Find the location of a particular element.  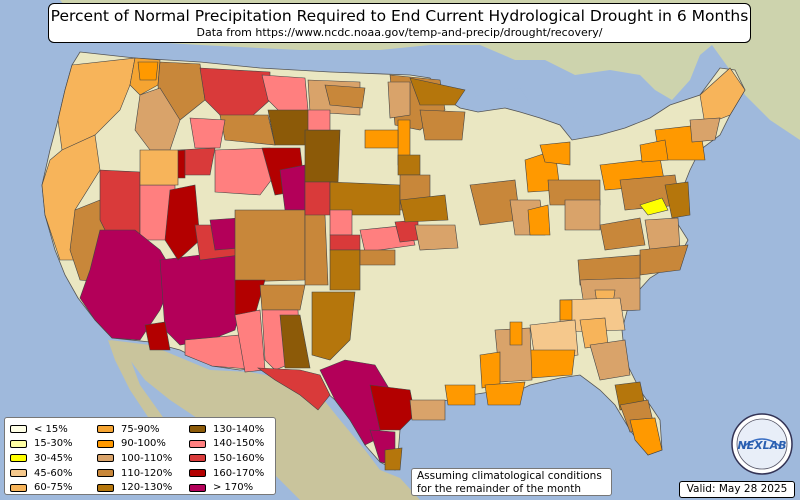

legend-label: 75-90% is located at coordinates (140, 429).